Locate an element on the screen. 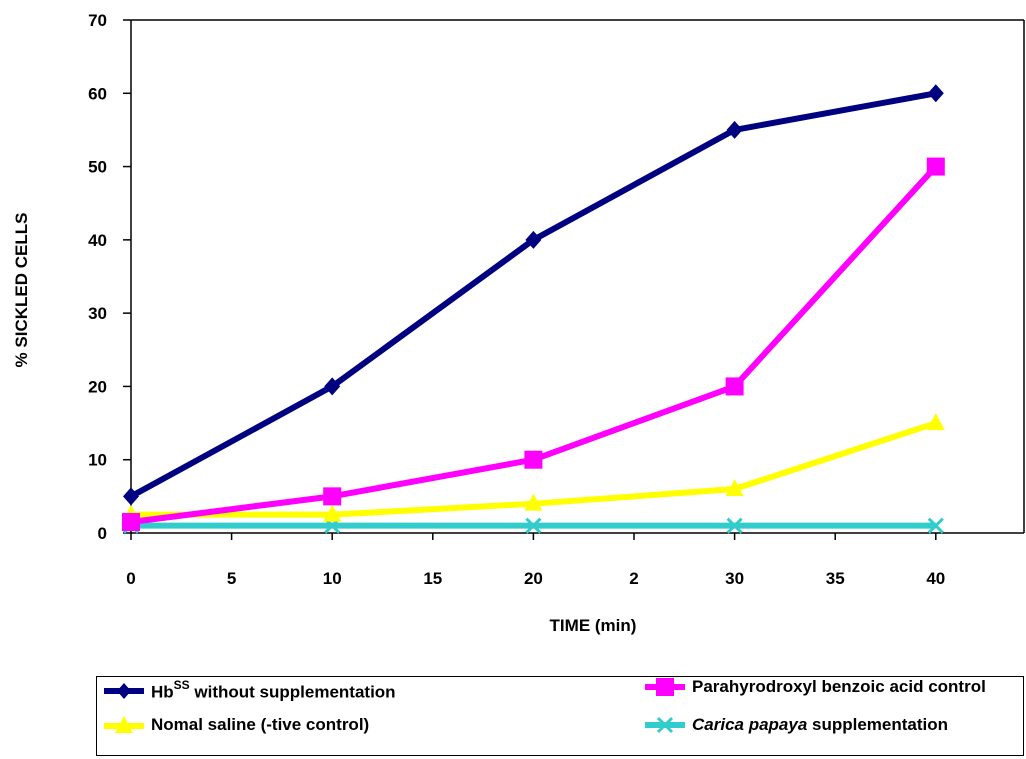 The image size is (1026, 759). y-tick-label: 70 is located at coordinates (97, 20).